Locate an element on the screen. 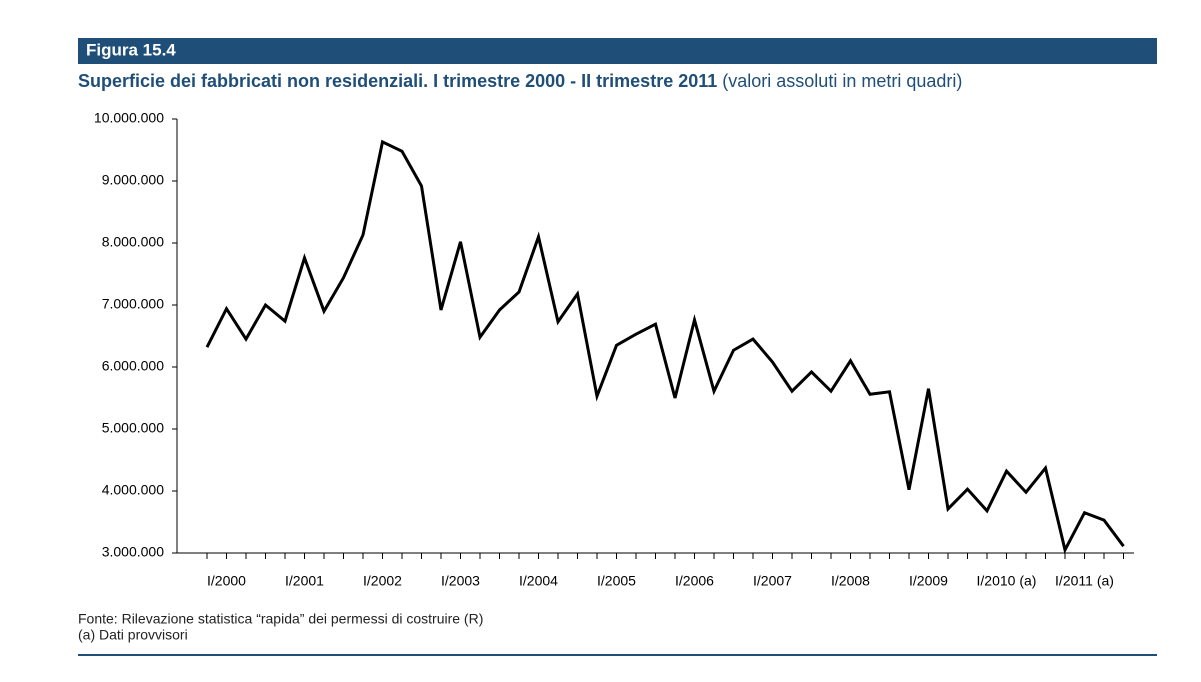 The image size is (1201, 682). y-tick-label: 4.000.000 is located at coordinates (133, 490).